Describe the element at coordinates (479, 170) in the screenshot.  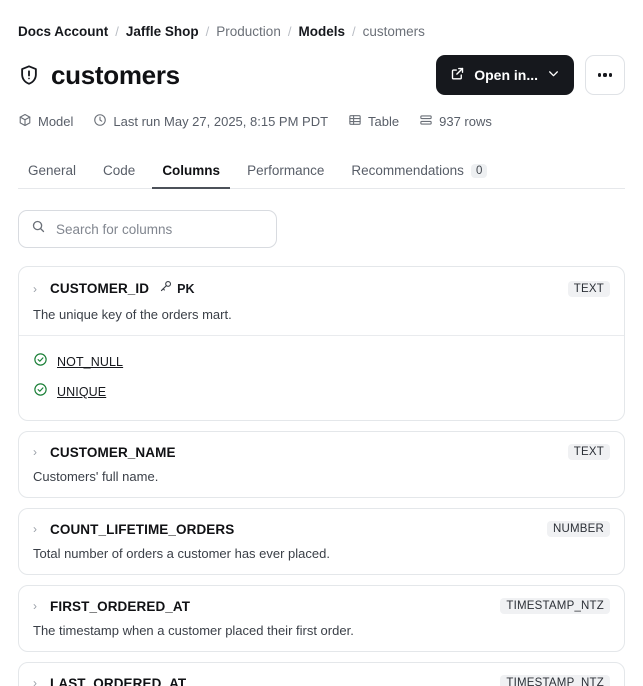
I see `tab-badge-count: 0` at that location.